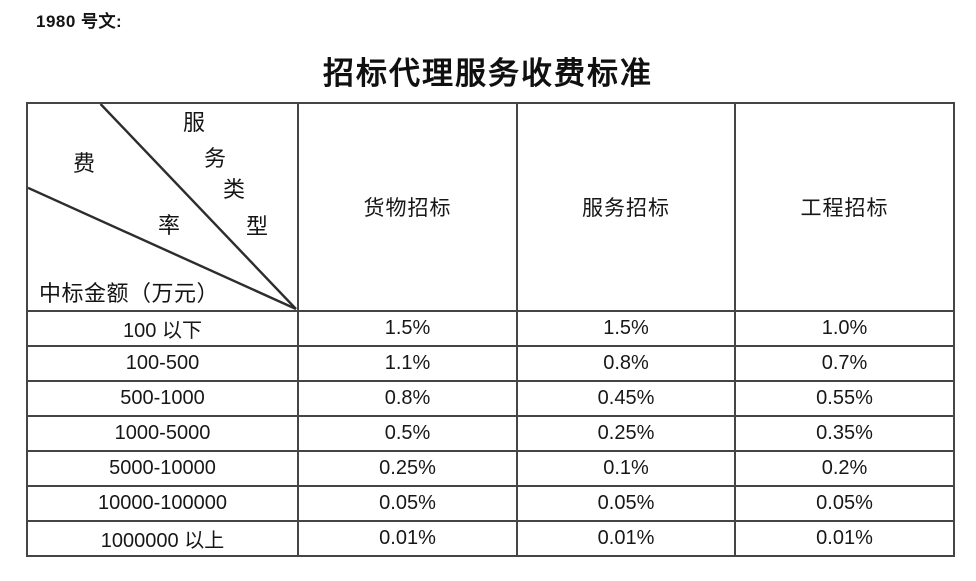  What do you see at coordinates (215, 158) in the screenshot?
I see `corner-type-char: 务` at bounding box center [215, 158].